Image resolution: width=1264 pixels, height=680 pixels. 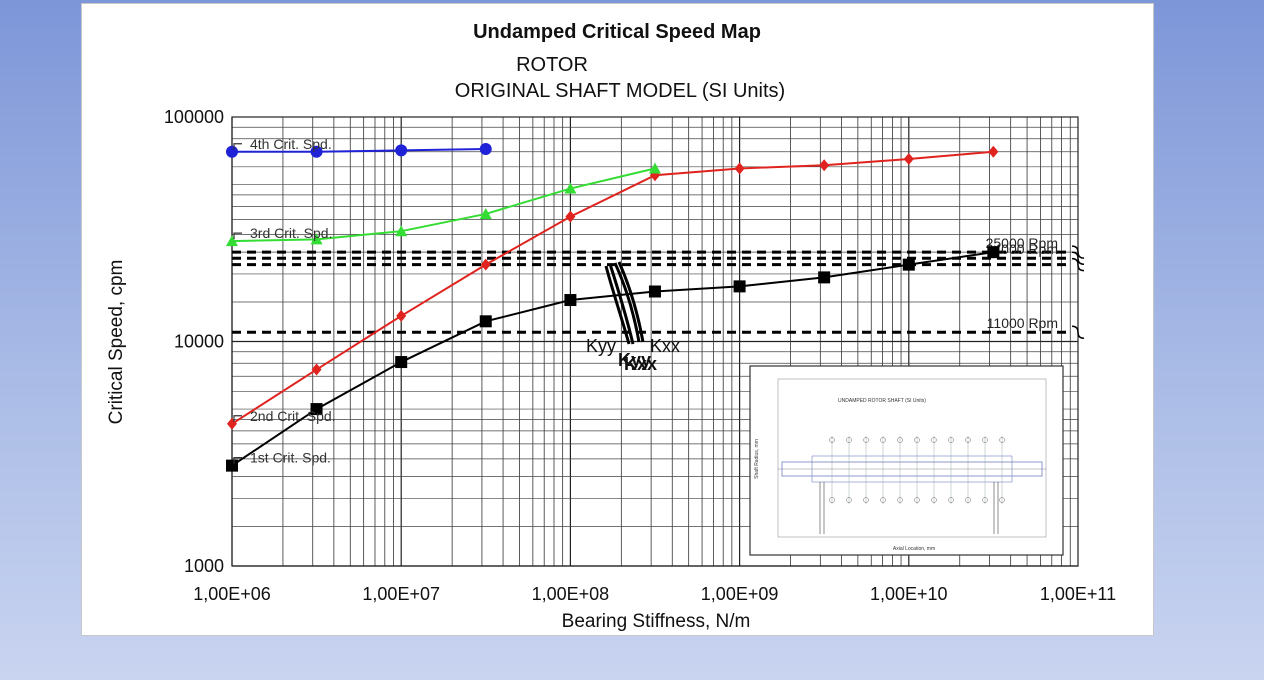 What do you see at coordinates (882, 401) in the screenshot?
I see `inset-title: UNDAMPED ROTOR SHAFT (SI Units)` at bounding box center [882, 401].